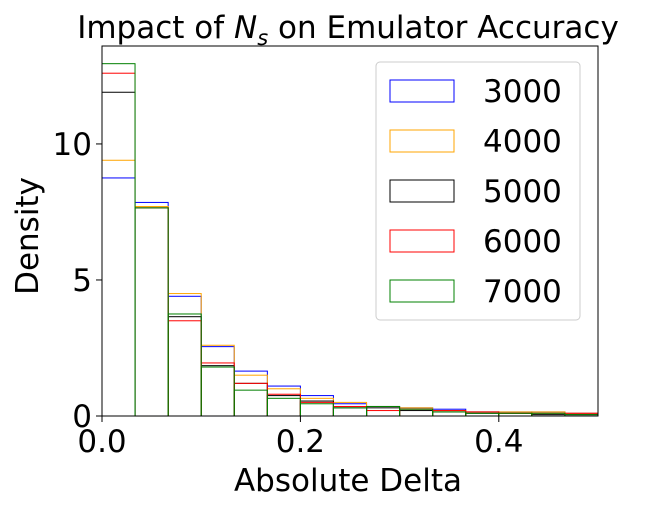  What do you see at coordinates (348, 481) in the screenshot?
I see `x-axis-label: Absolute Delta` at bounding box center [348, 481].